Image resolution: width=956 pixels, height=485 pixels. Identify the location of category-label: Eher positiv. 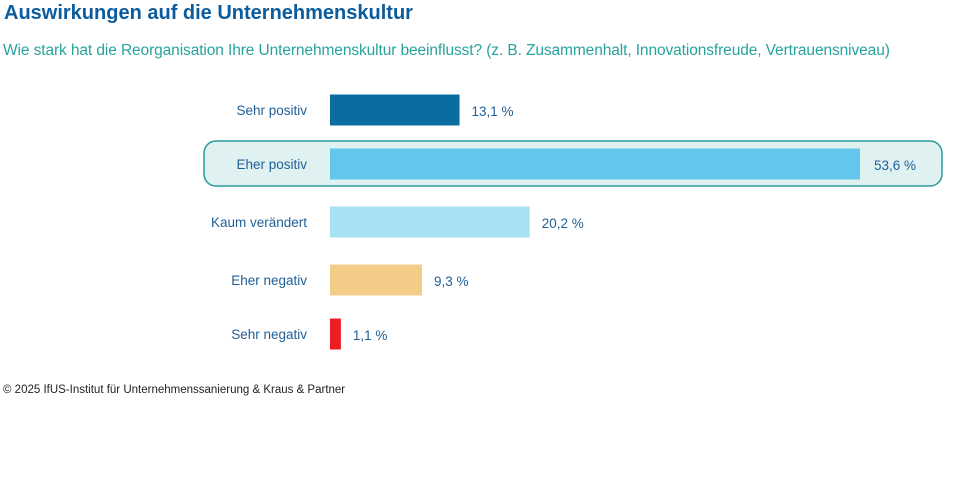
(271, 164).